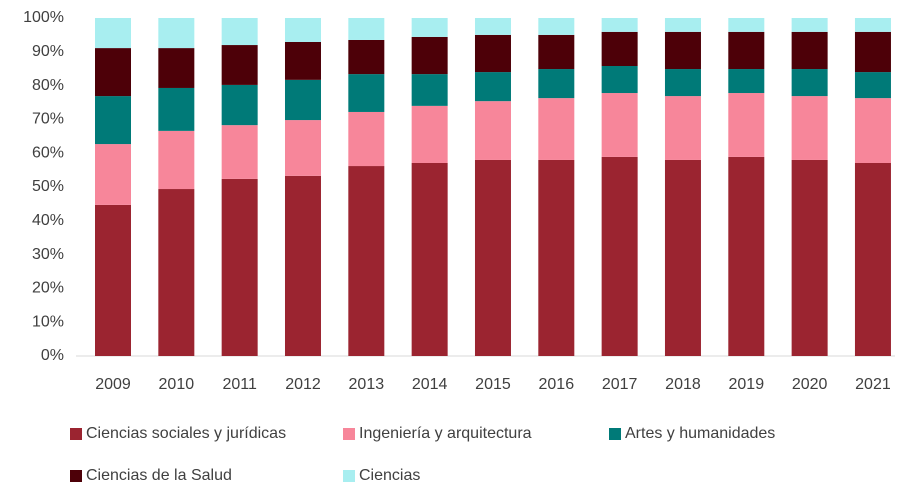 This screenshot has width=899, height=487. I want to click on x-tick-label: 2011, so click(239, 384).